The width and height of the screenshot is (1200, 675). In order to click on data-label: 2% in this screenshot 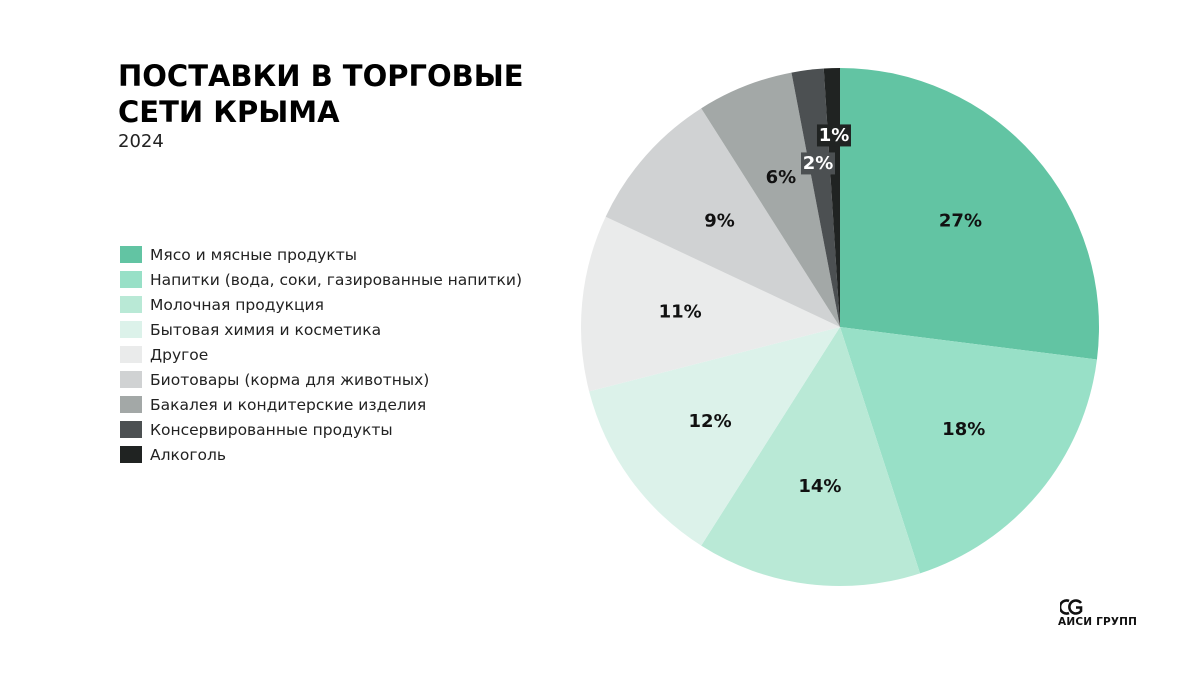, I will do `click(818, 163)`.